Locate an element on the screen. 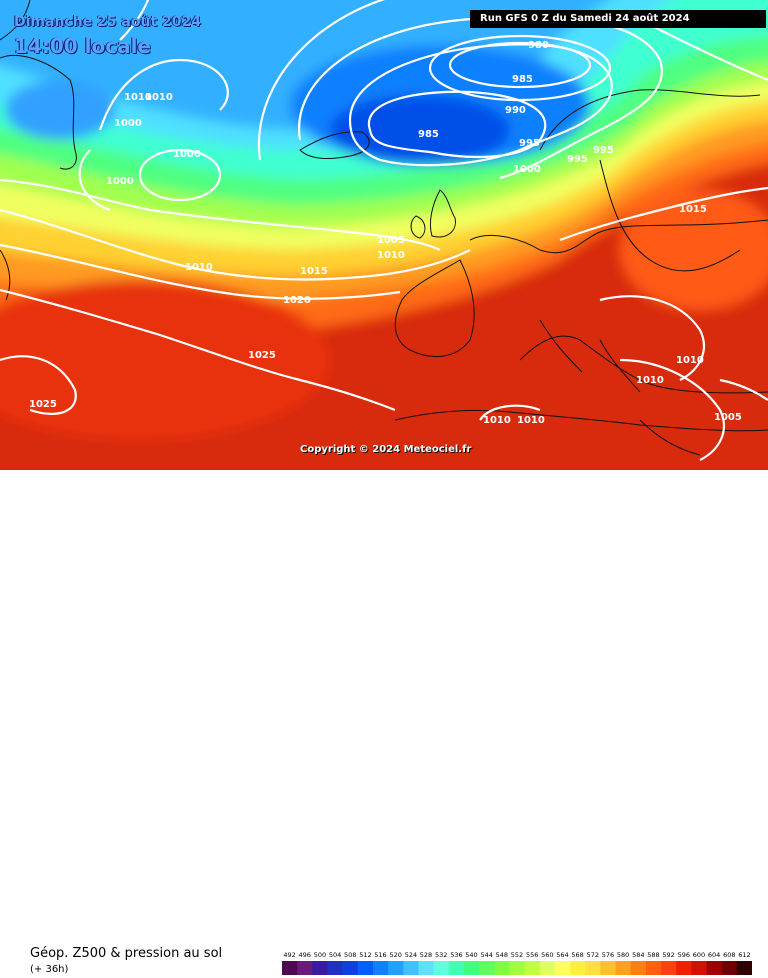  scale-label: 608 is located at coordinates (729, 955).